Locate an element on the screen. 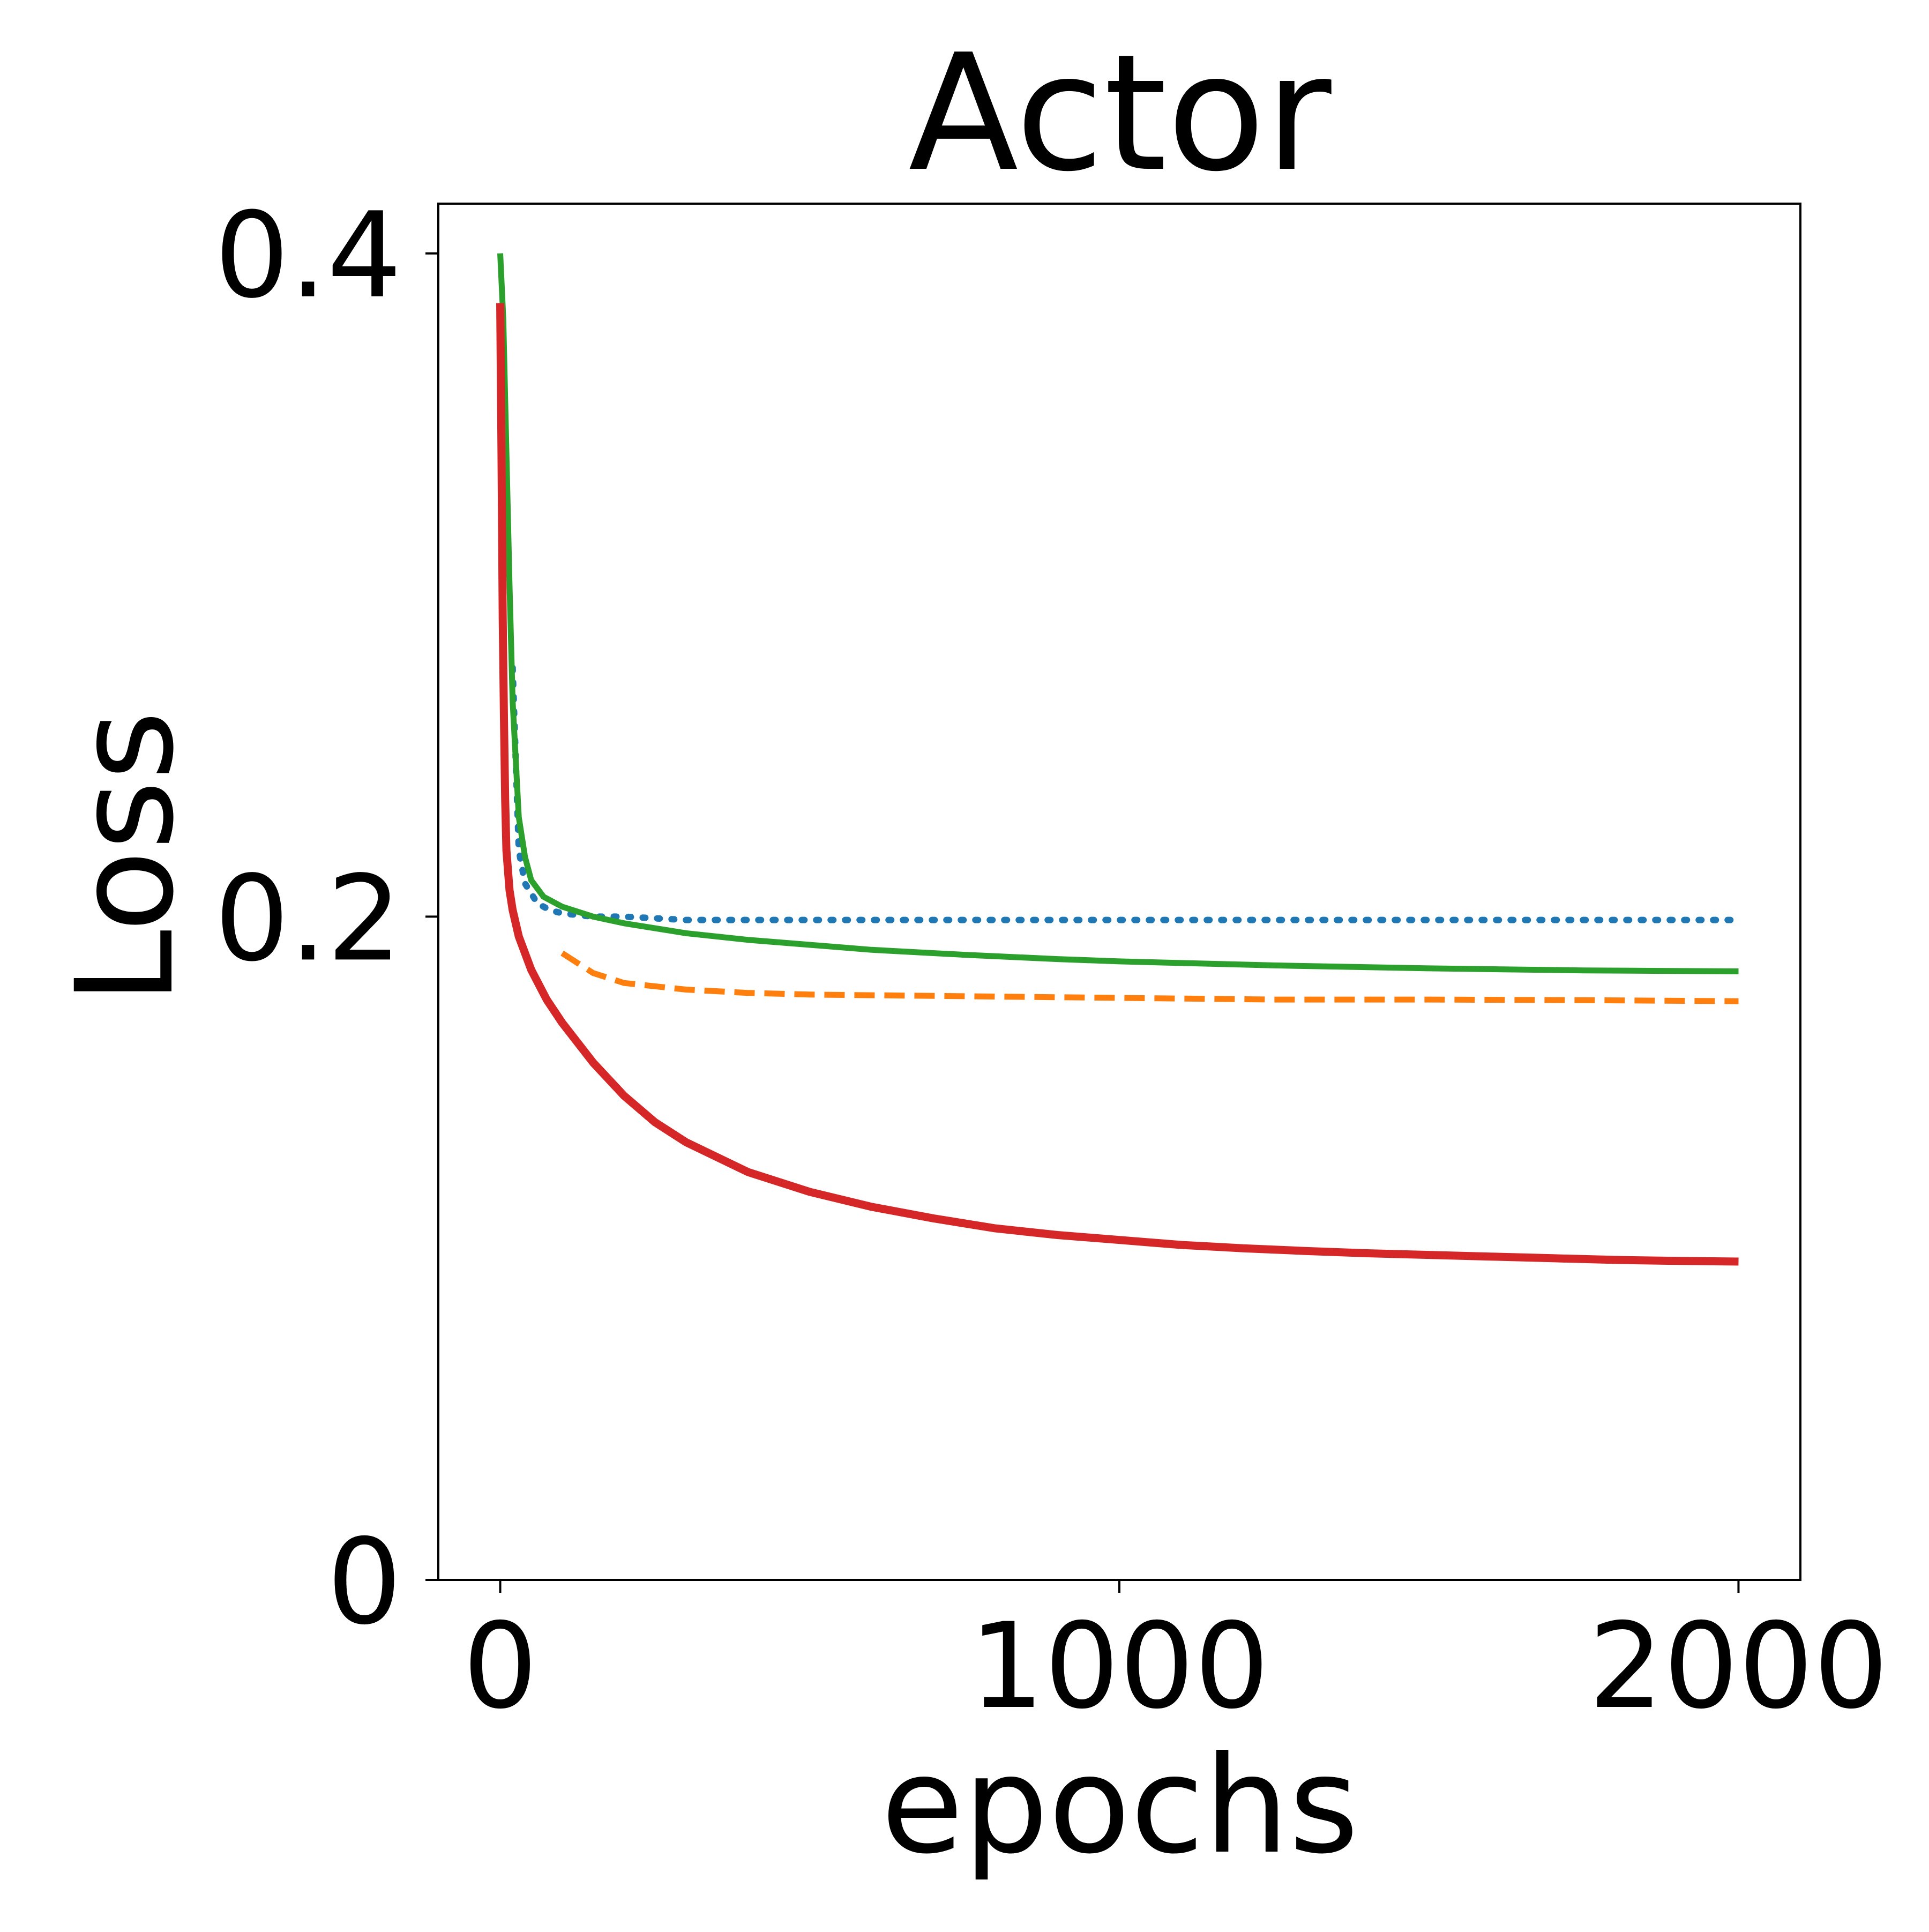  x-tick-label: 0 is located at coordinates (501, 1666).